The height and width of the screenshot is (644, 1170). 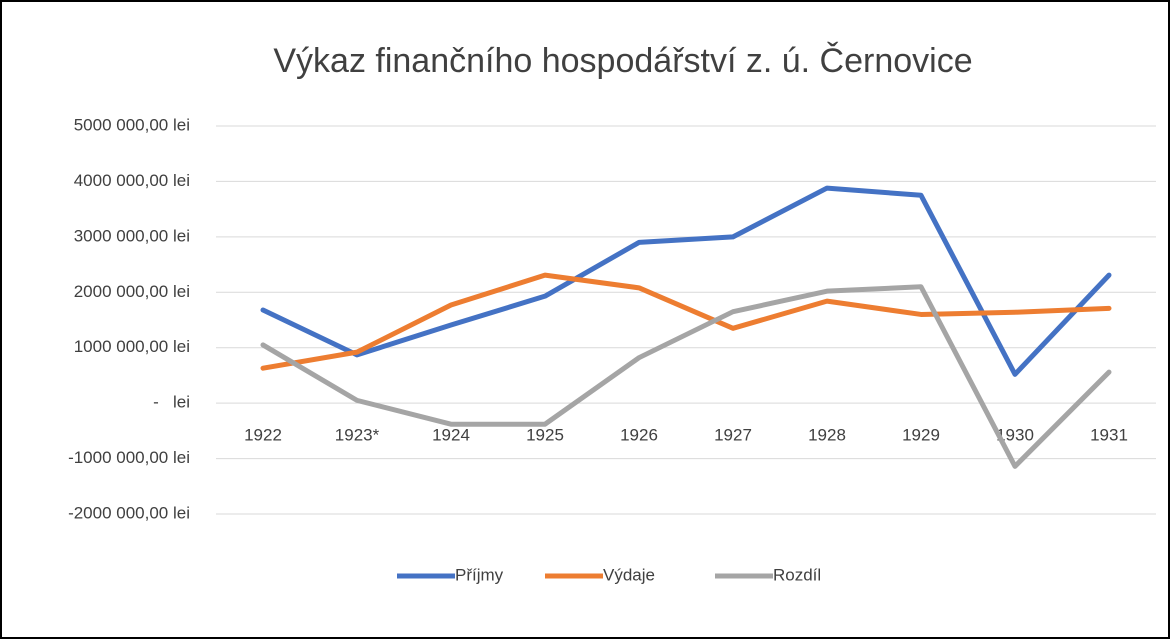 I want to click on x-tick-label: 1928, so click(x=827, y=435).